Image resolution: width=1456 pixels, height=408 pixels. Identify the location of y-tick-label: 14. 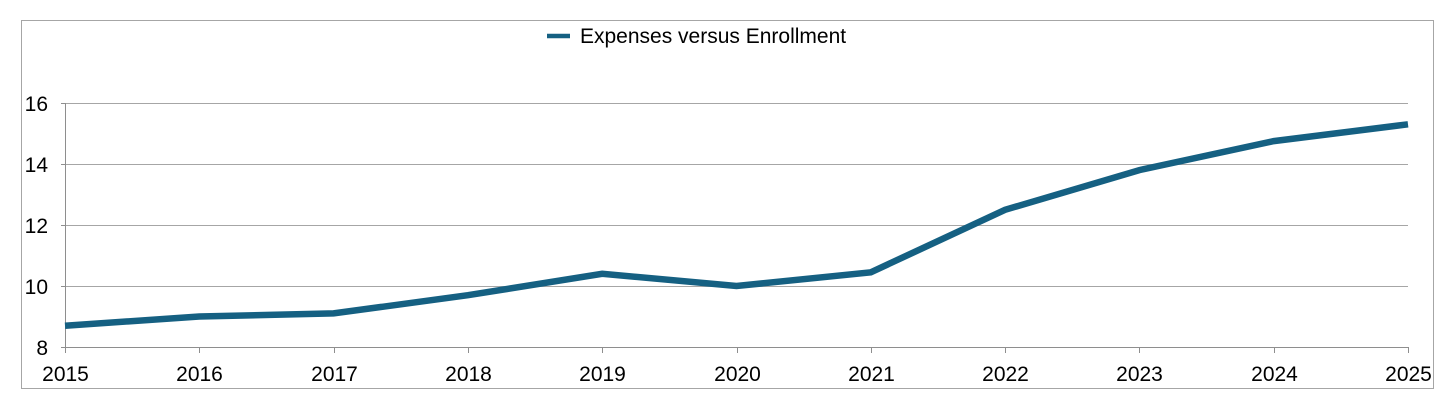
(37, 165).